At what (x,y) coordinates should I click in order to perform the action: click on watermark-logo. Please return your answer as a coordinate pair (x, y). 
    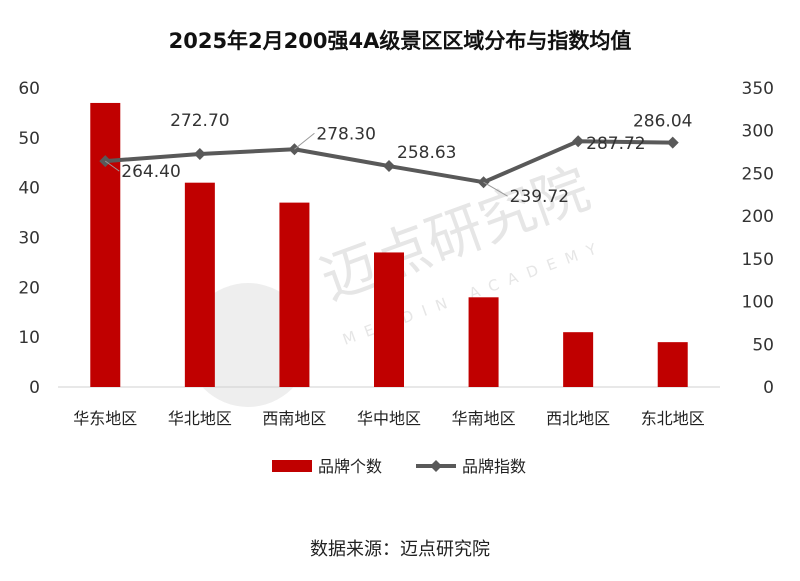
    Looking at the image, I should click on (248, 345).